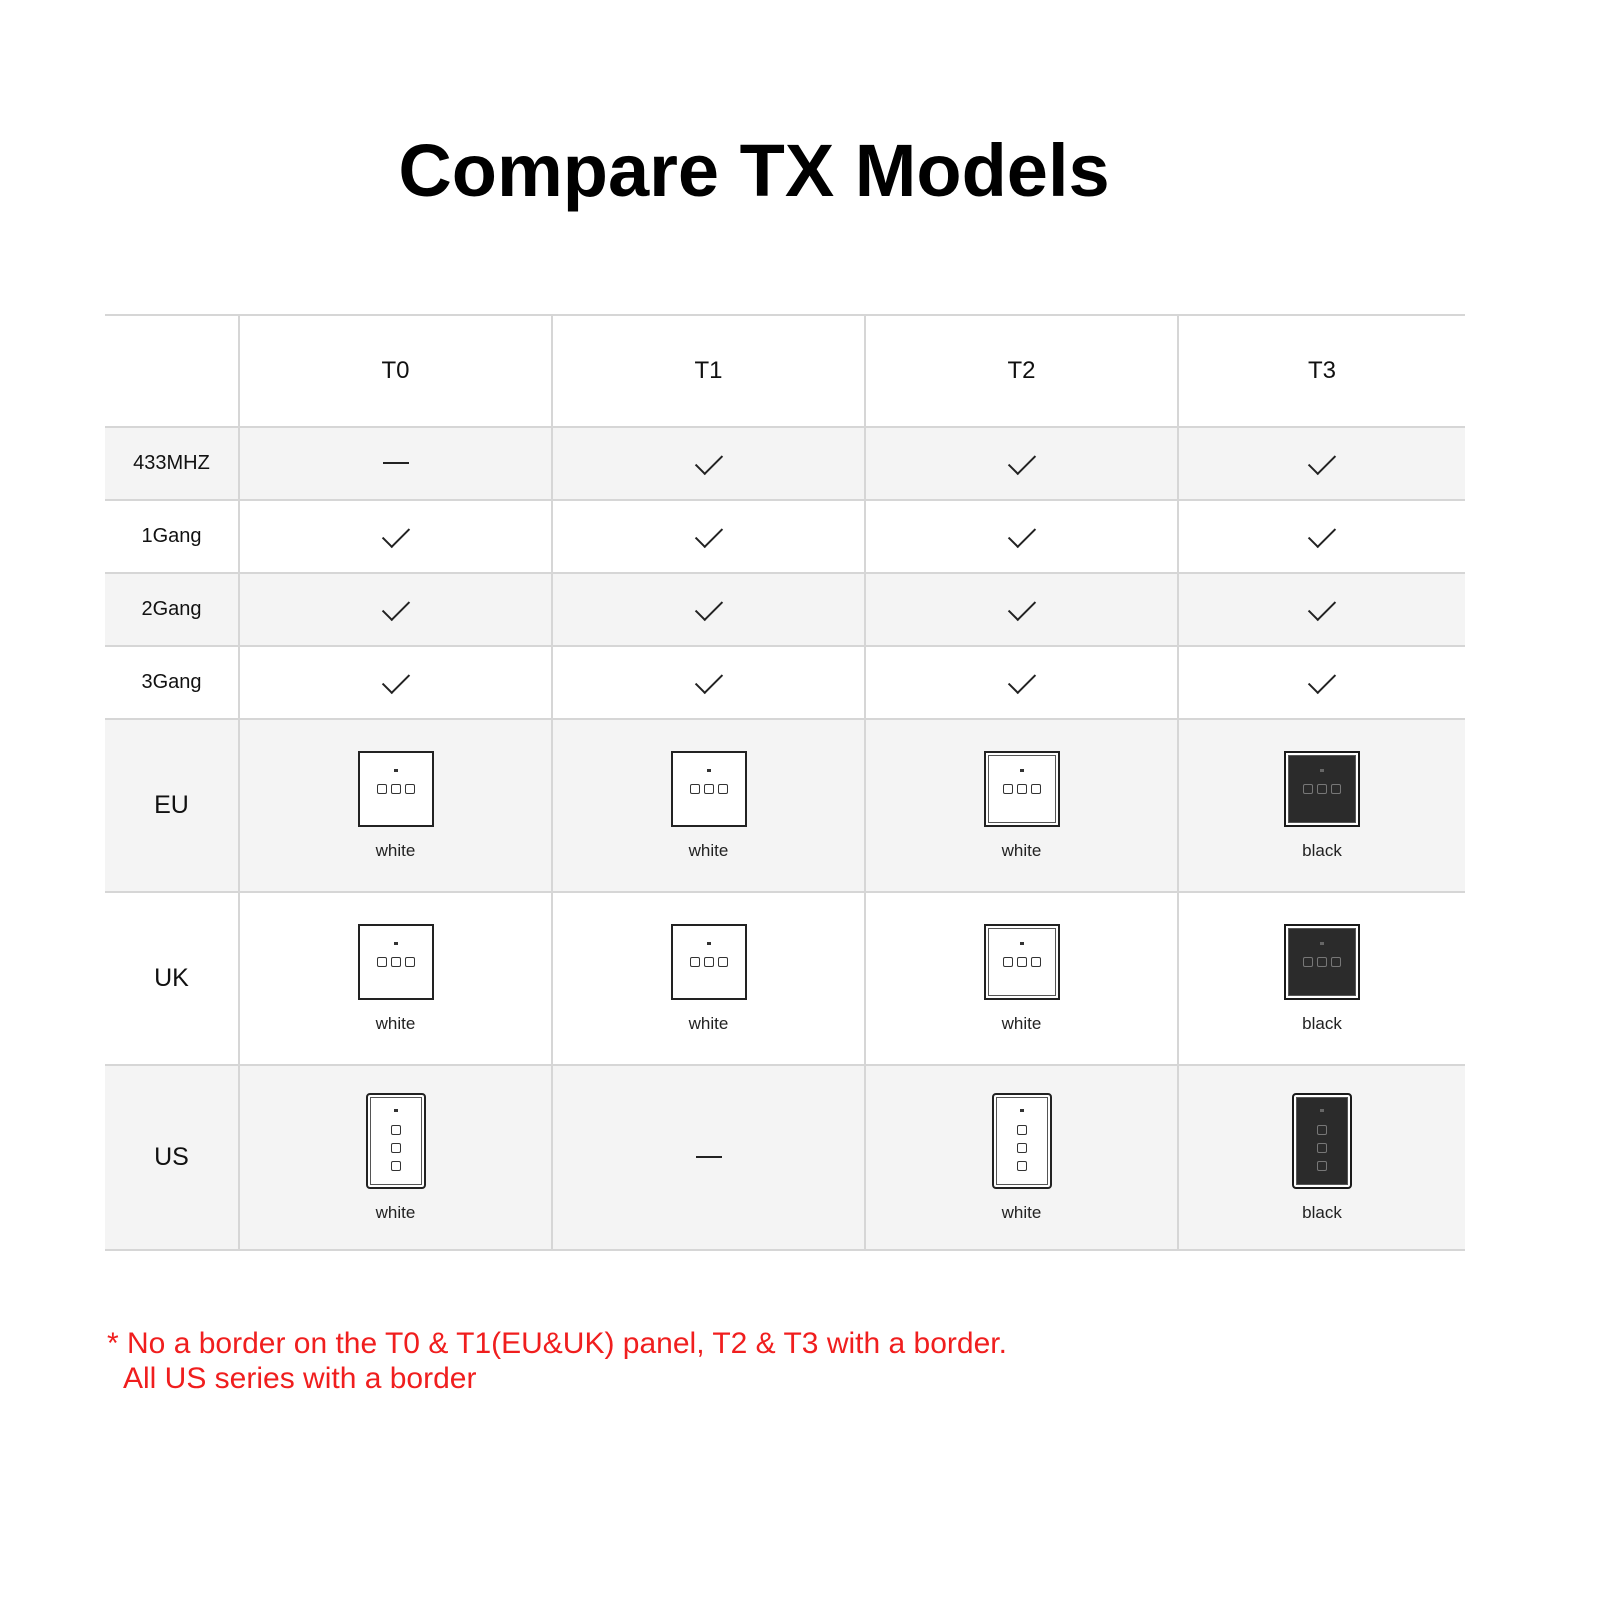 This screenshot has width=1600, height=1600. Describe the element at coordinates (785, 609) in the screenshot. I see `table-row: 2Gang` at that location.